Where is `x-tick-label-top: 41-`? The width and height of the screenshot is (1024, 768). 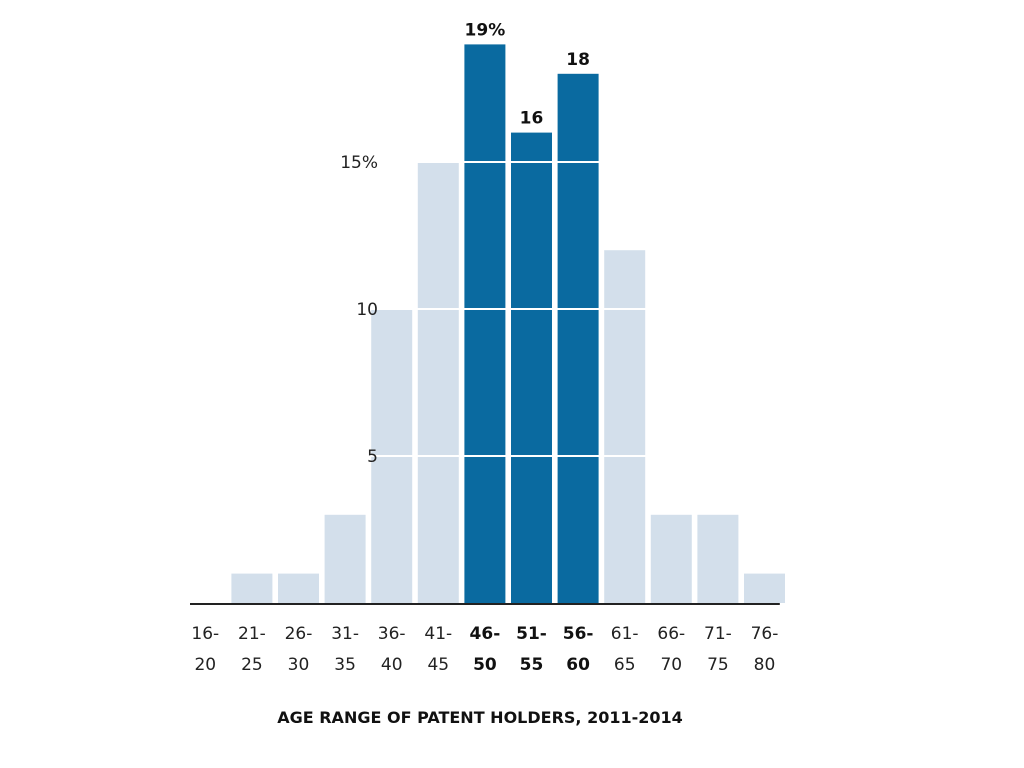
x-tick-label-top: 41- is located at coordinates (438, 634).